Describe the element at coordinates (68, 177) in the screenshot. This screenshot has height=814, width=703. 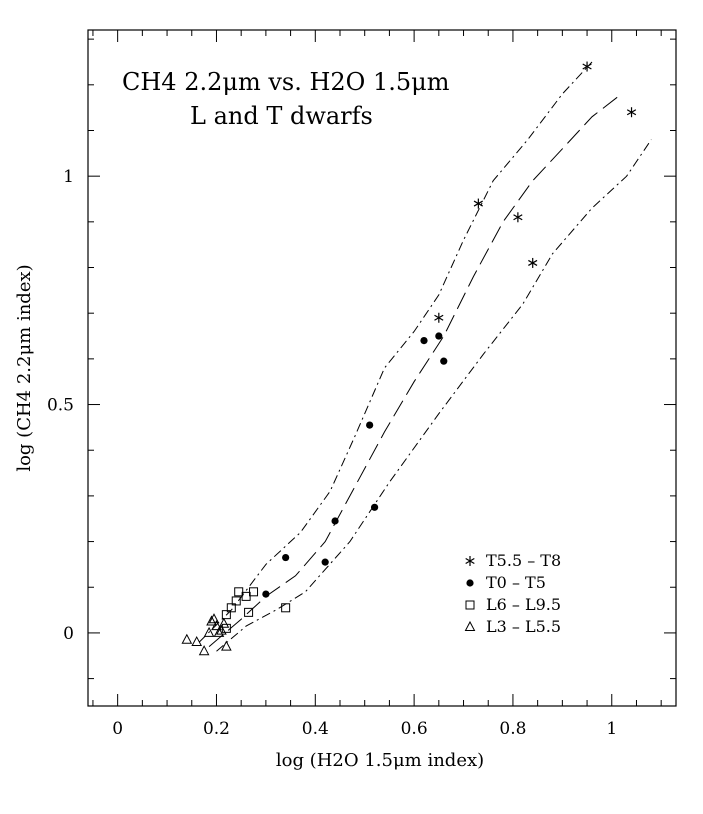
I see `y-tick-label: 1` at that location.